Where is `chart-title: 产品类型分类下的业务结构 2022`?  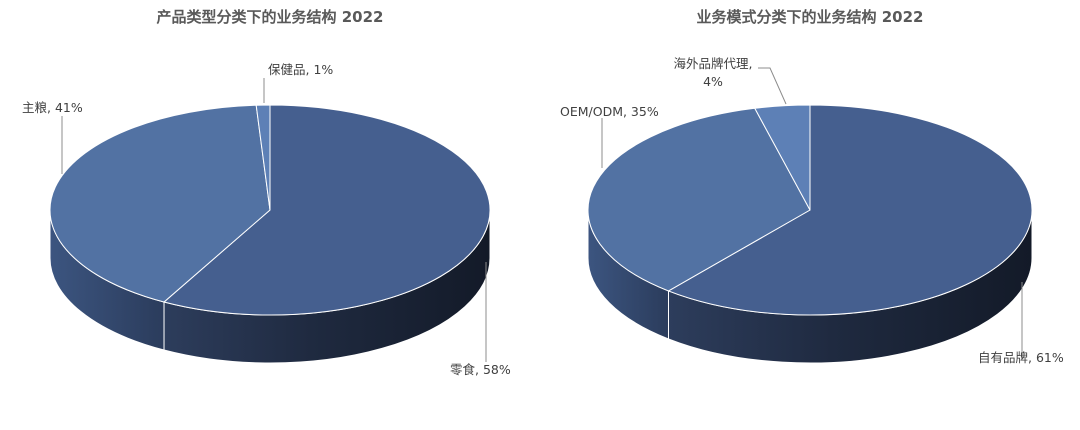
chart-title: 产品类型分类下的业务结构 2022 is located at coordinates (270, 17).